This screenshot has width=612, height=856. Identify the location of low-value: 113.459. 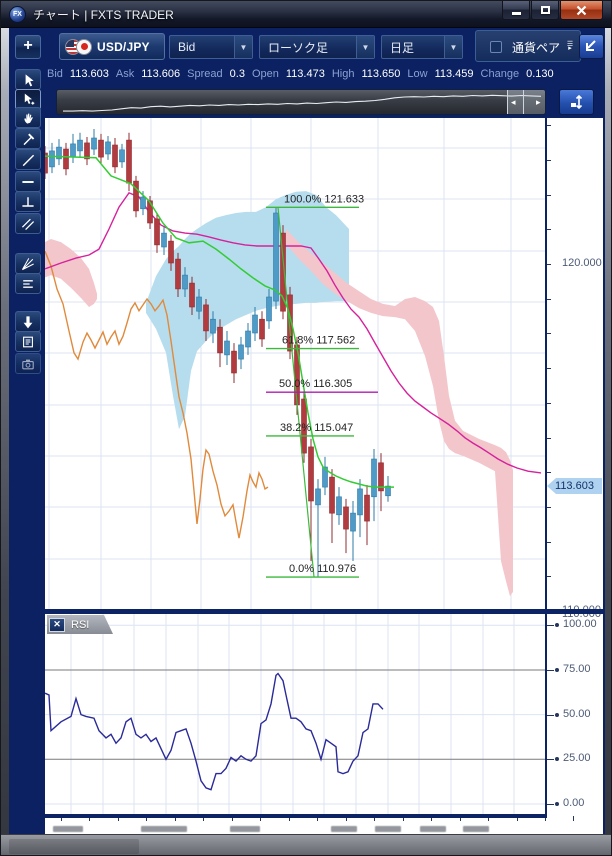
(454, 74).